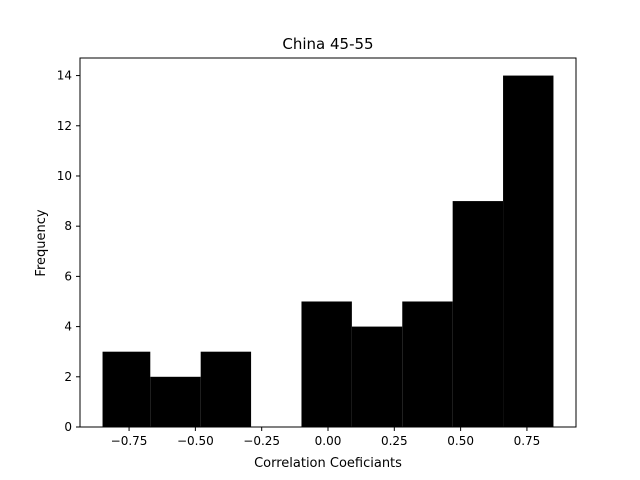 Image resolution: width=640 pixels, height=480 pixels. Describe the element at coordinates (527, 441) in the screenshot. I see `x-tick-label: 0.75` at that location.